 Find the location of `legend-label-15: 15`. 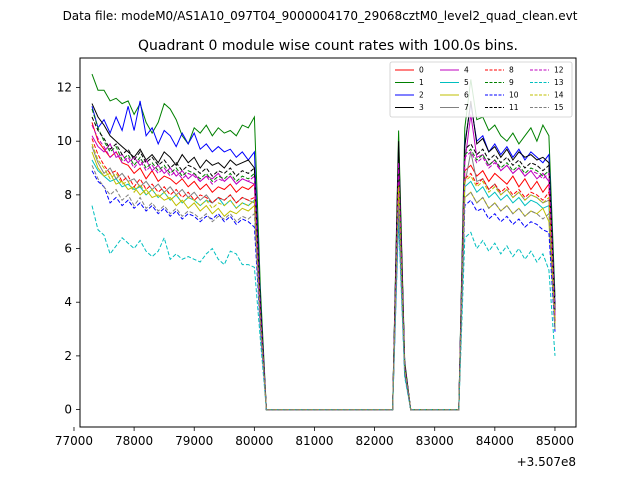

legend-label-15: 15 is located at coordinates (559, 107).